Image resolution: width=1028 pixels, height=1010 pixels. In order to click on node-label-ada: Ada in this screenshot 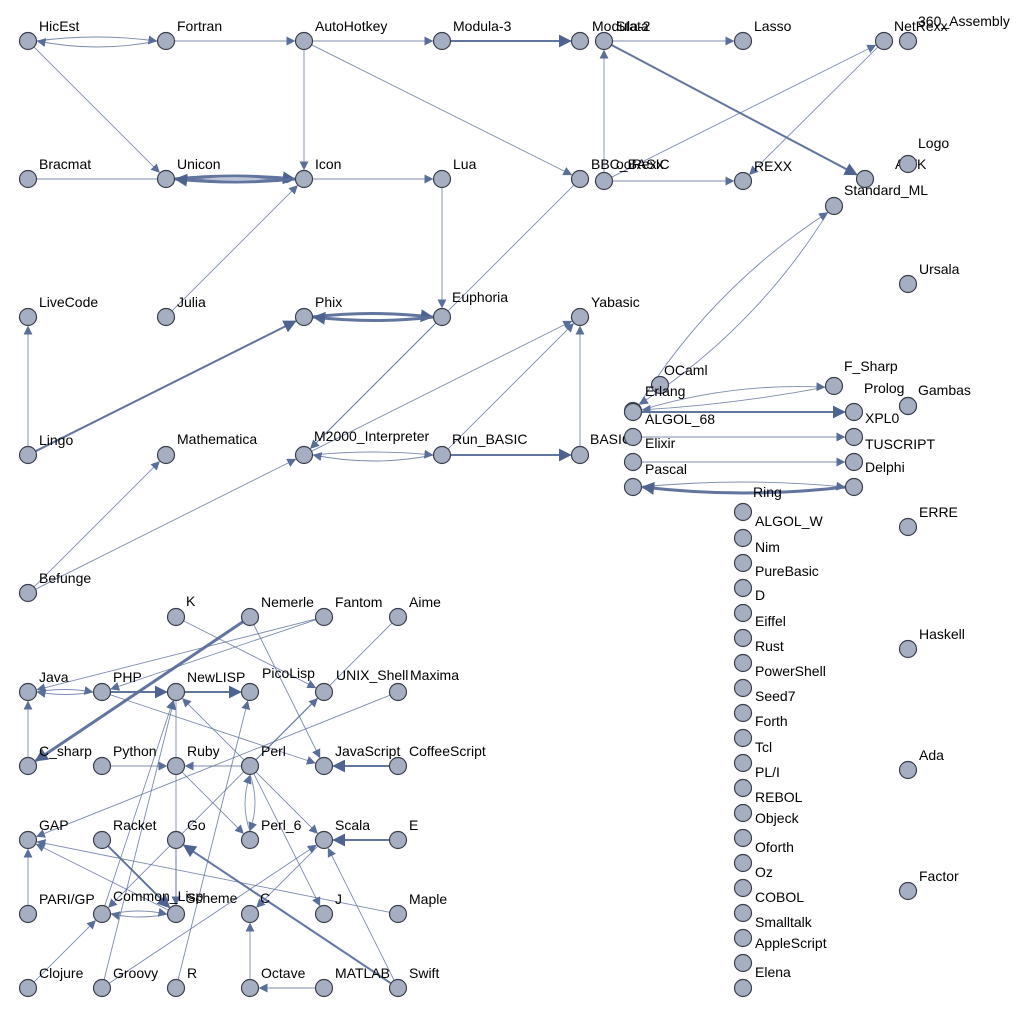, I will do `click(931, 755)`.